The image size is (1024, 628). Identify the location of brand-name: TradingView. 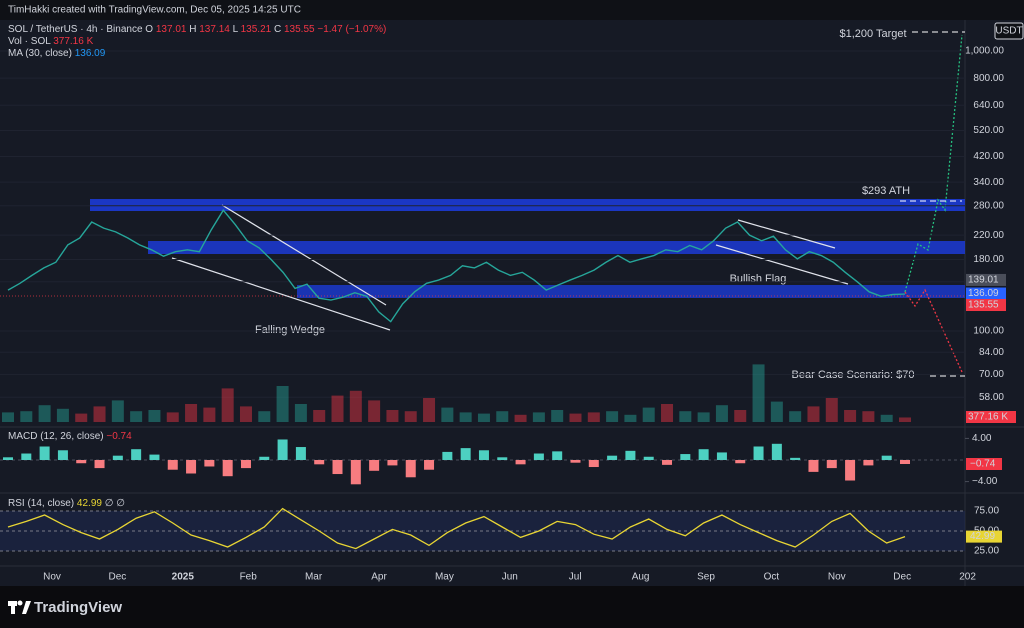
(78, 607).